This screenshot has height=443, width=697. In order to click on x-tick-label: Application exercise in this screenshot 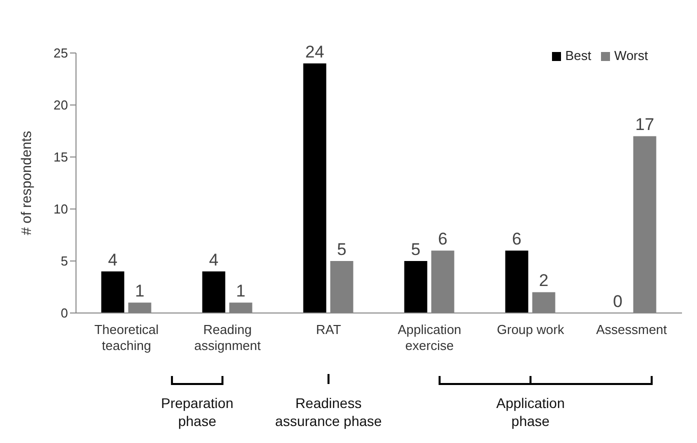, I will do `click(430, 338)`.